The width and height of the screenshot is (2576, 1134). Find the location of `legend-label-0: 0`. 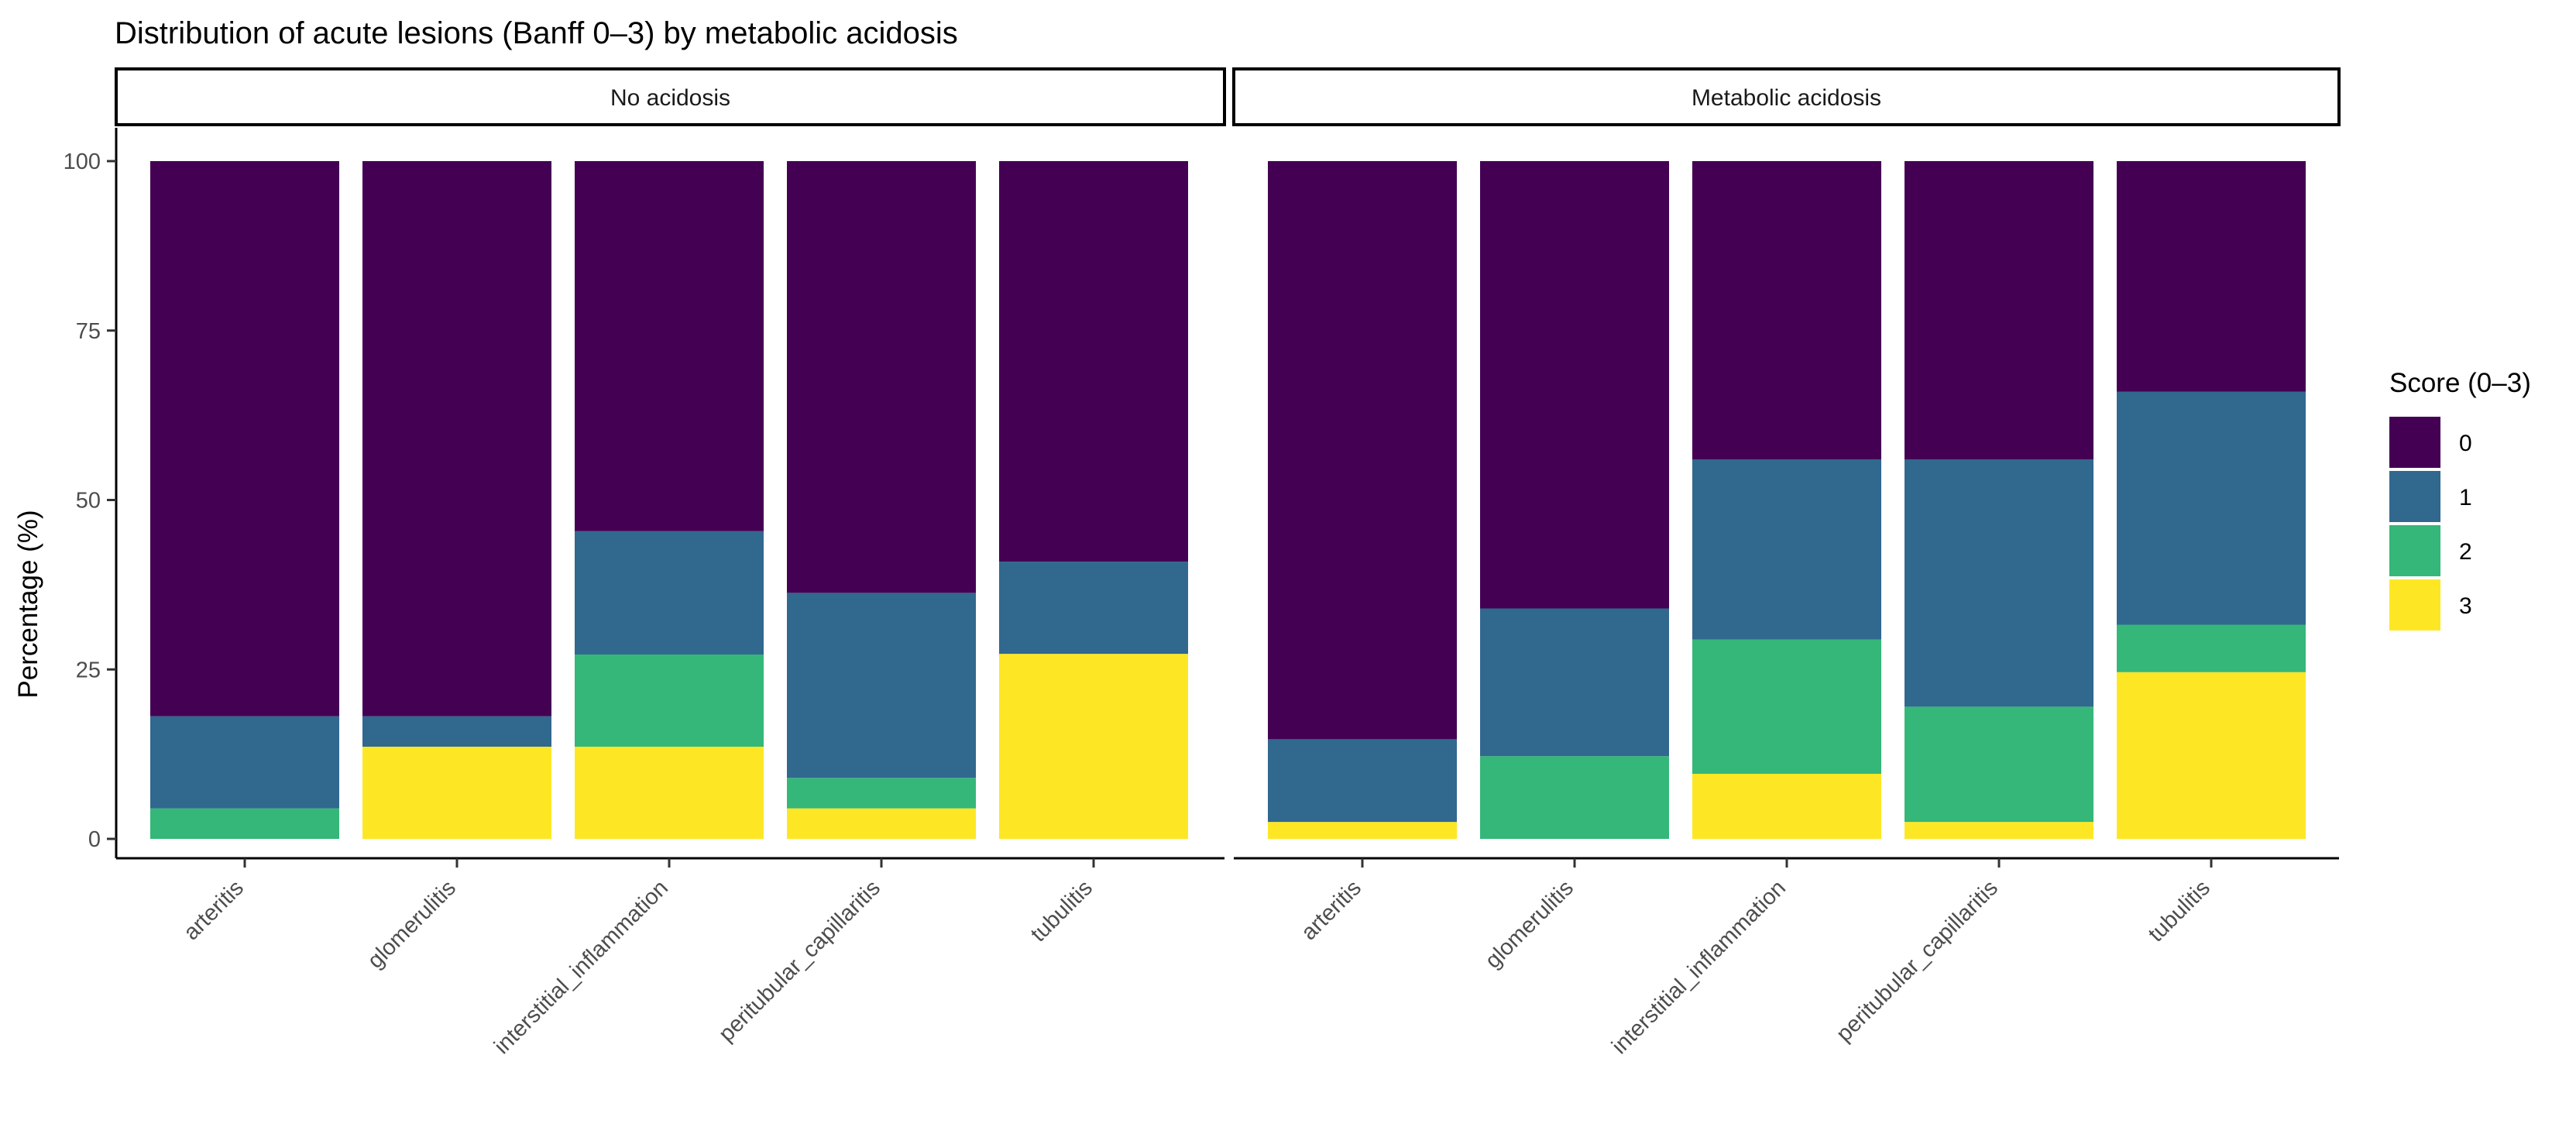

legend-label-0: 0 is located at coordinates (2465, 444).